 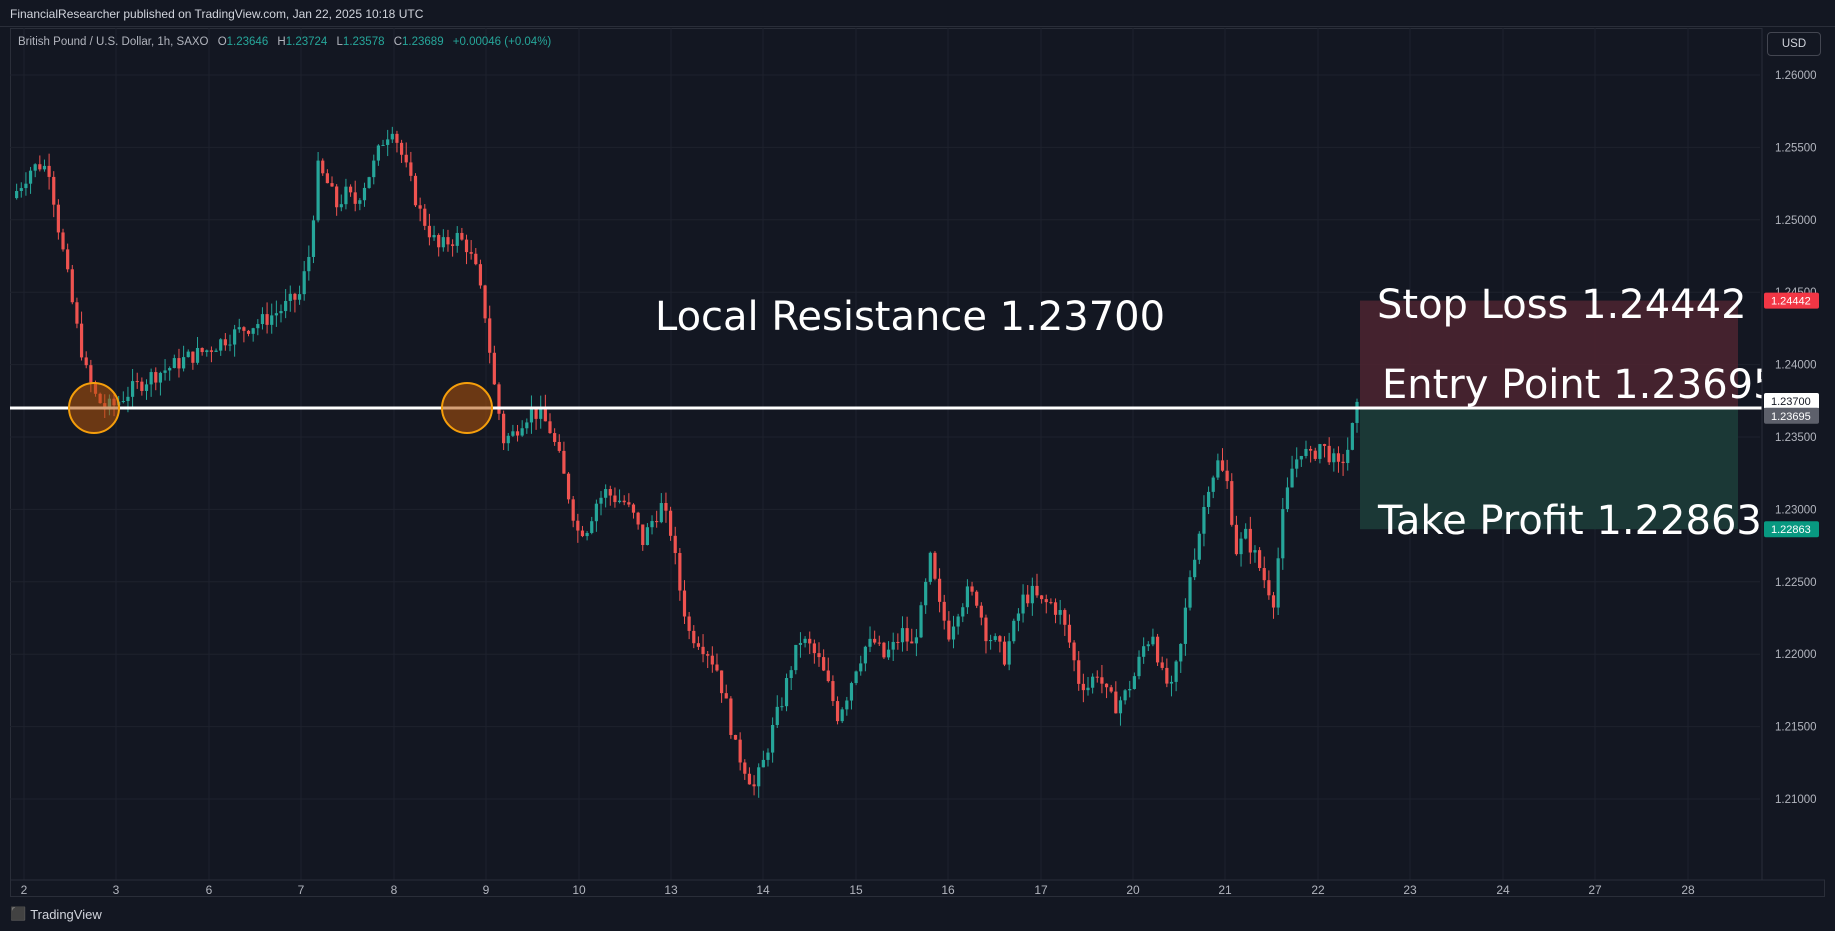 What do you see at coordinates (1562, 305) in the screenshot?
I see `chart-annotation: Stop Loss 1.24442` at bounding box center [1562, 305].